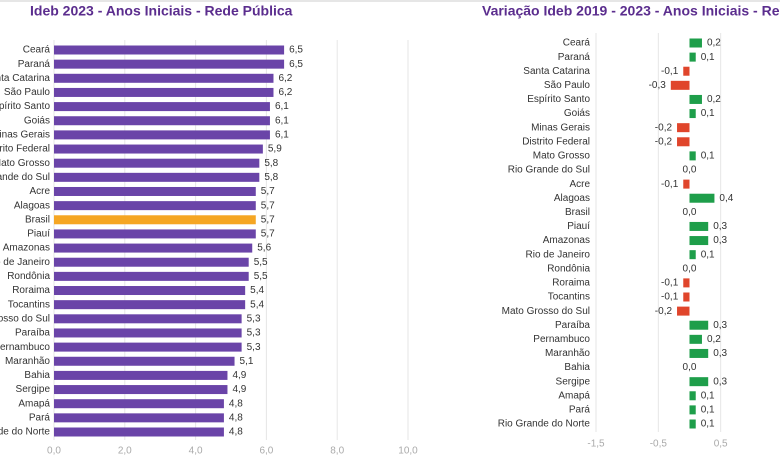 Image resolution: width=780 pixels, height=470 pixels. Describe the element at coordinates (125, 451) in the screenshot. I see `x-tick-label: 2,0` at that location.